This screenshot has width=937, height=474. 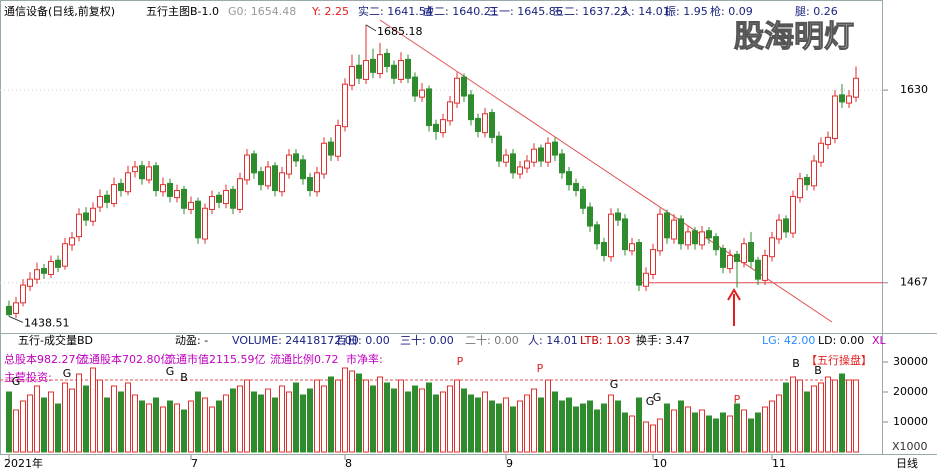 What do you see at coordinates (492, 340) in the screenshot?
I see `indicator: 二十: 0.00` at bounding box center [492, 340].